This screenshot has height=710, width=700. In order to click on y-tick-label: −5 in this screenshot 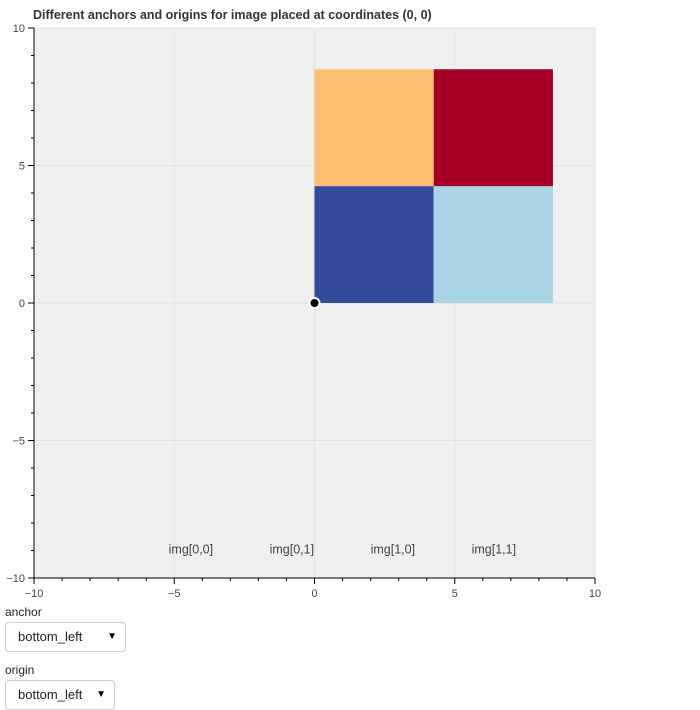, I will do `click(18, 442)`.